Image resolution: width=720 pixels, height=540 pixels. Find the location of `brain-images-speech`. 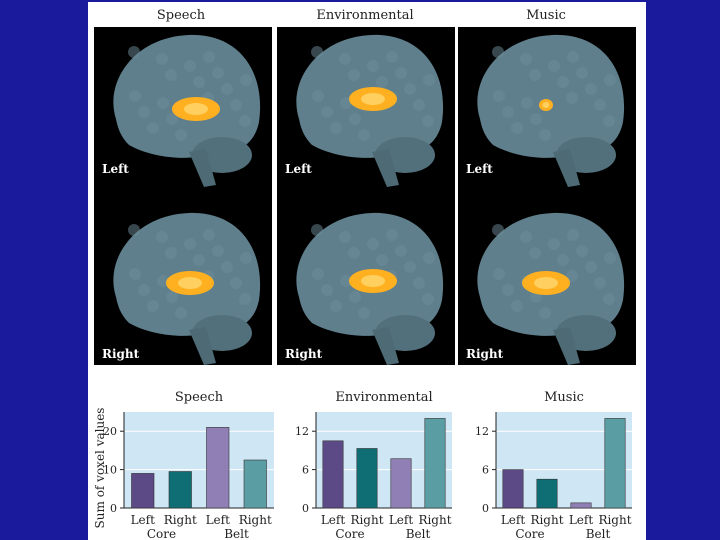

brain-images-speech is located at coordinates (187, 199).